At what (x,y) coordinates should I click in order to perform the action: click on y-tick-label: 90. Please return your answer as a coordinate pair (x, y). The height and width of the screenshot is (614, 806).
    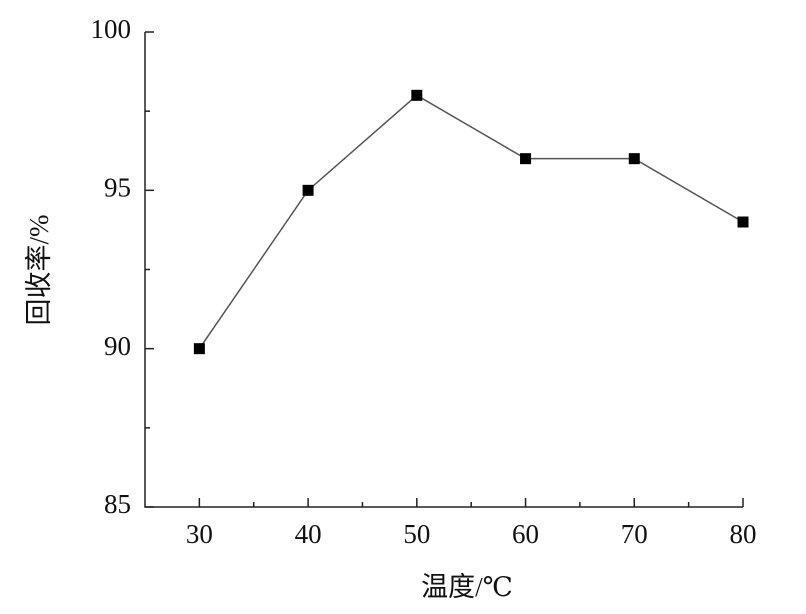
    Looking at the image, I should click on (117, 346).